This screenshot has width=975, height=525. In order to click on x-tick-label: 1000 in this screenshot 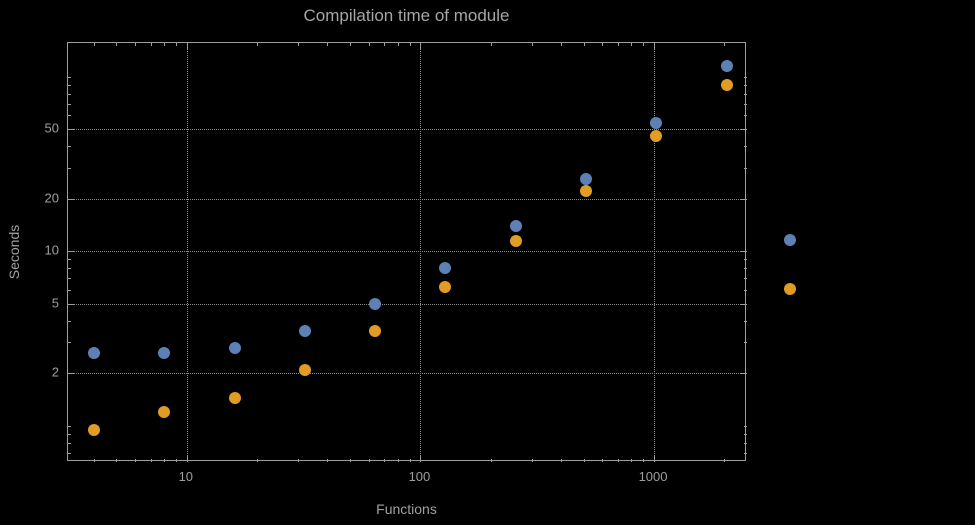, I will do `click(653, 476)`.